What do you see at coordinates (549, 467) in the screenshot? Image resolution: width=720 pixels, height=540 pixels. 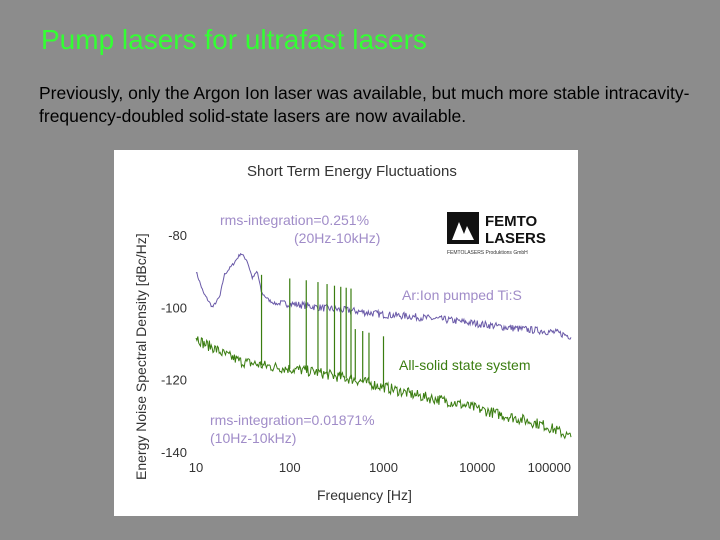 I see `x-tick-label: 100000` at bounding box center [549, 467].